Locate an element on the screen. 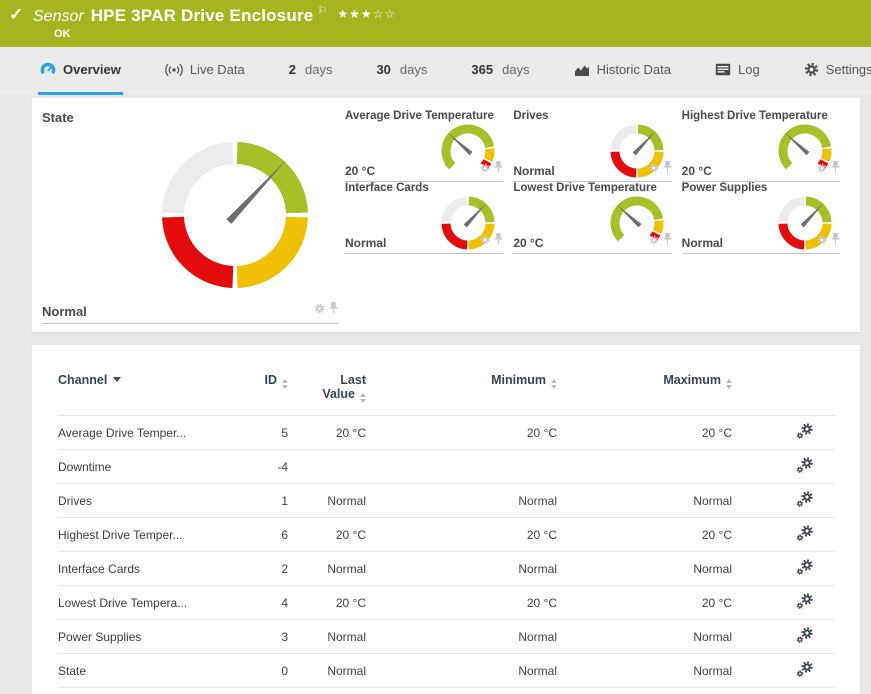 Image resolution: width=871 pixels, height=694 pixels. sort-descending-icon is located at coordinates (117, 379).